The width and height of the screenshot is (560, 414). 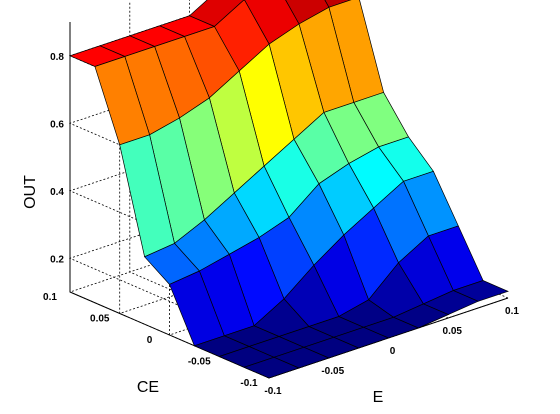 What do you see at coordinates (150, 340) in the screenshot?
I see `y-tick-label: 0` at bounding box center [150, 340].